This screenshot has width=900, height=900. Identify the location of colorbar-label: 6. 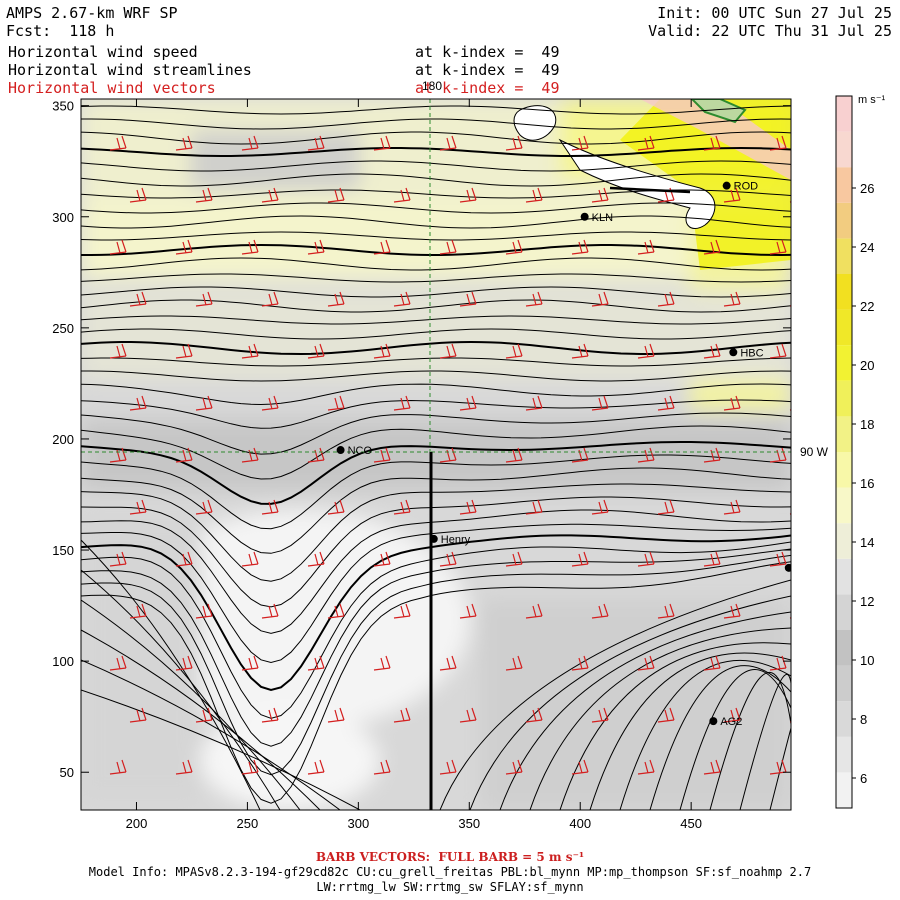
(863, 778).